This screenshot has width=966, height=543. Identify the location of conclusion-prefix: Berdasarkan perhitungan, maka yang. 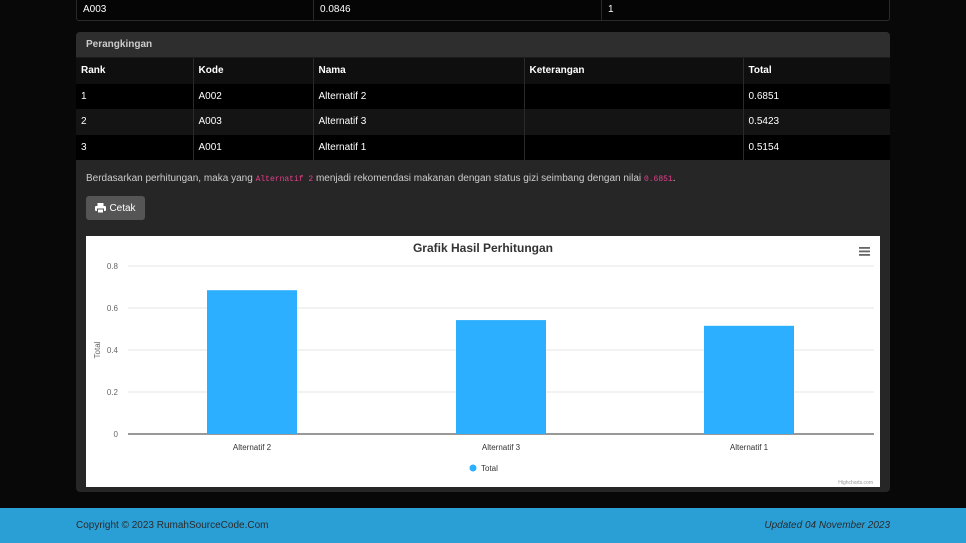
(169, 178).